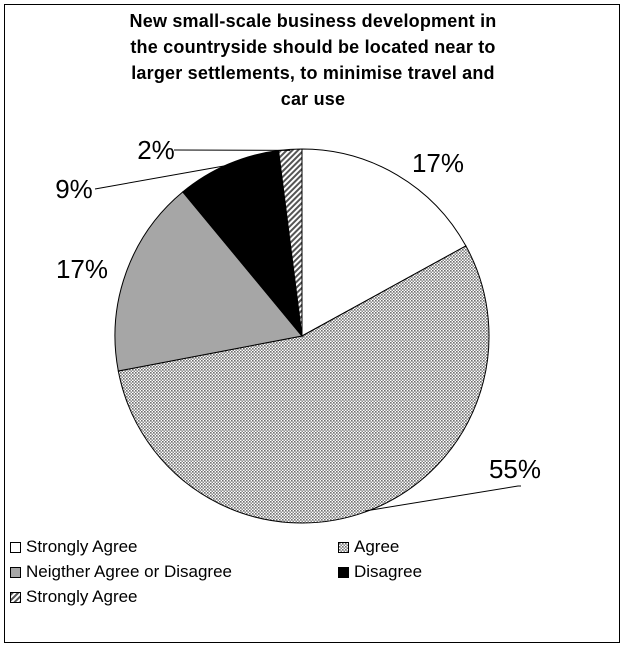 The image size is (626, 648). I want to click on chart-title-line-1: New small-scale business development in, so click(313, 21).